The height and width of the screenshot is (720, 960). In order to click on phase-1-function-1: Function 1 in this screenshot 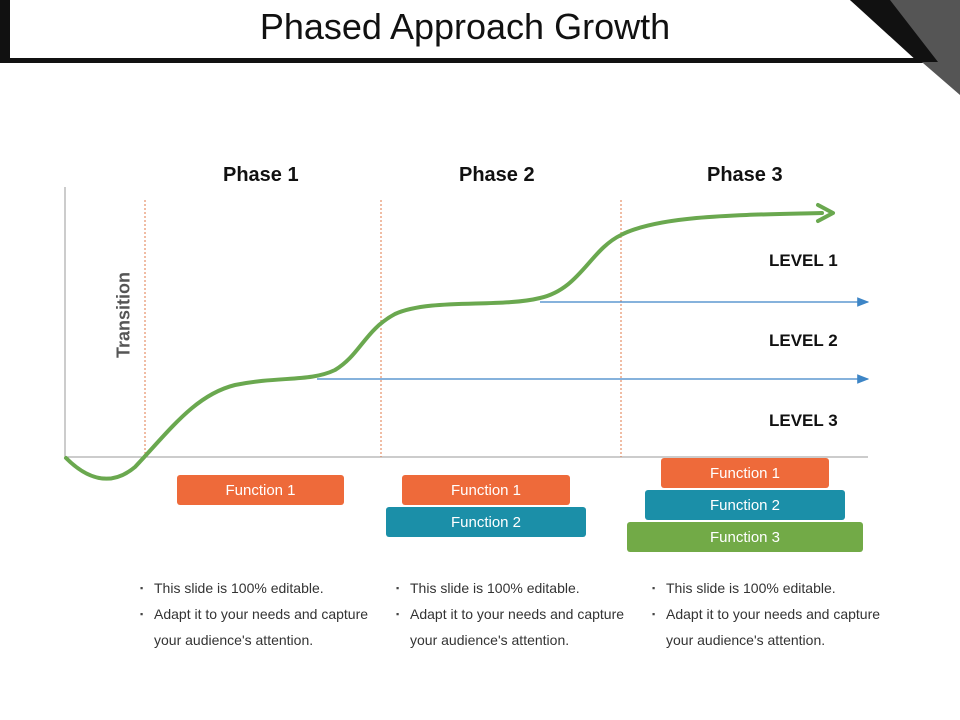, I will do `click(260, 490)`.